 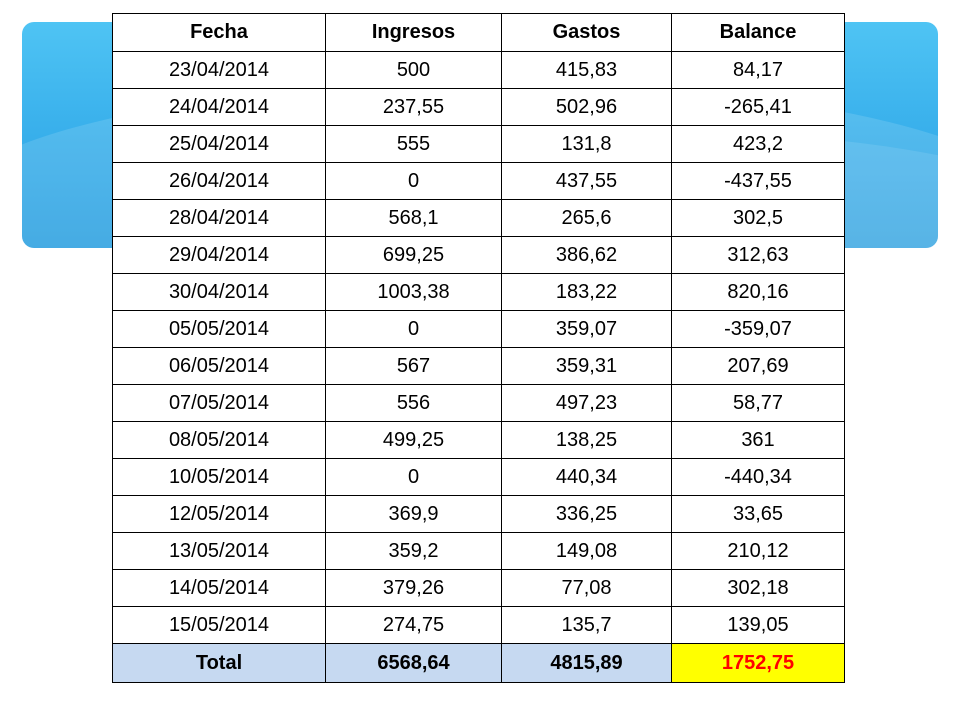 I want to click on cell-fecha: 12/05/2014, so click(x=219, y=514).